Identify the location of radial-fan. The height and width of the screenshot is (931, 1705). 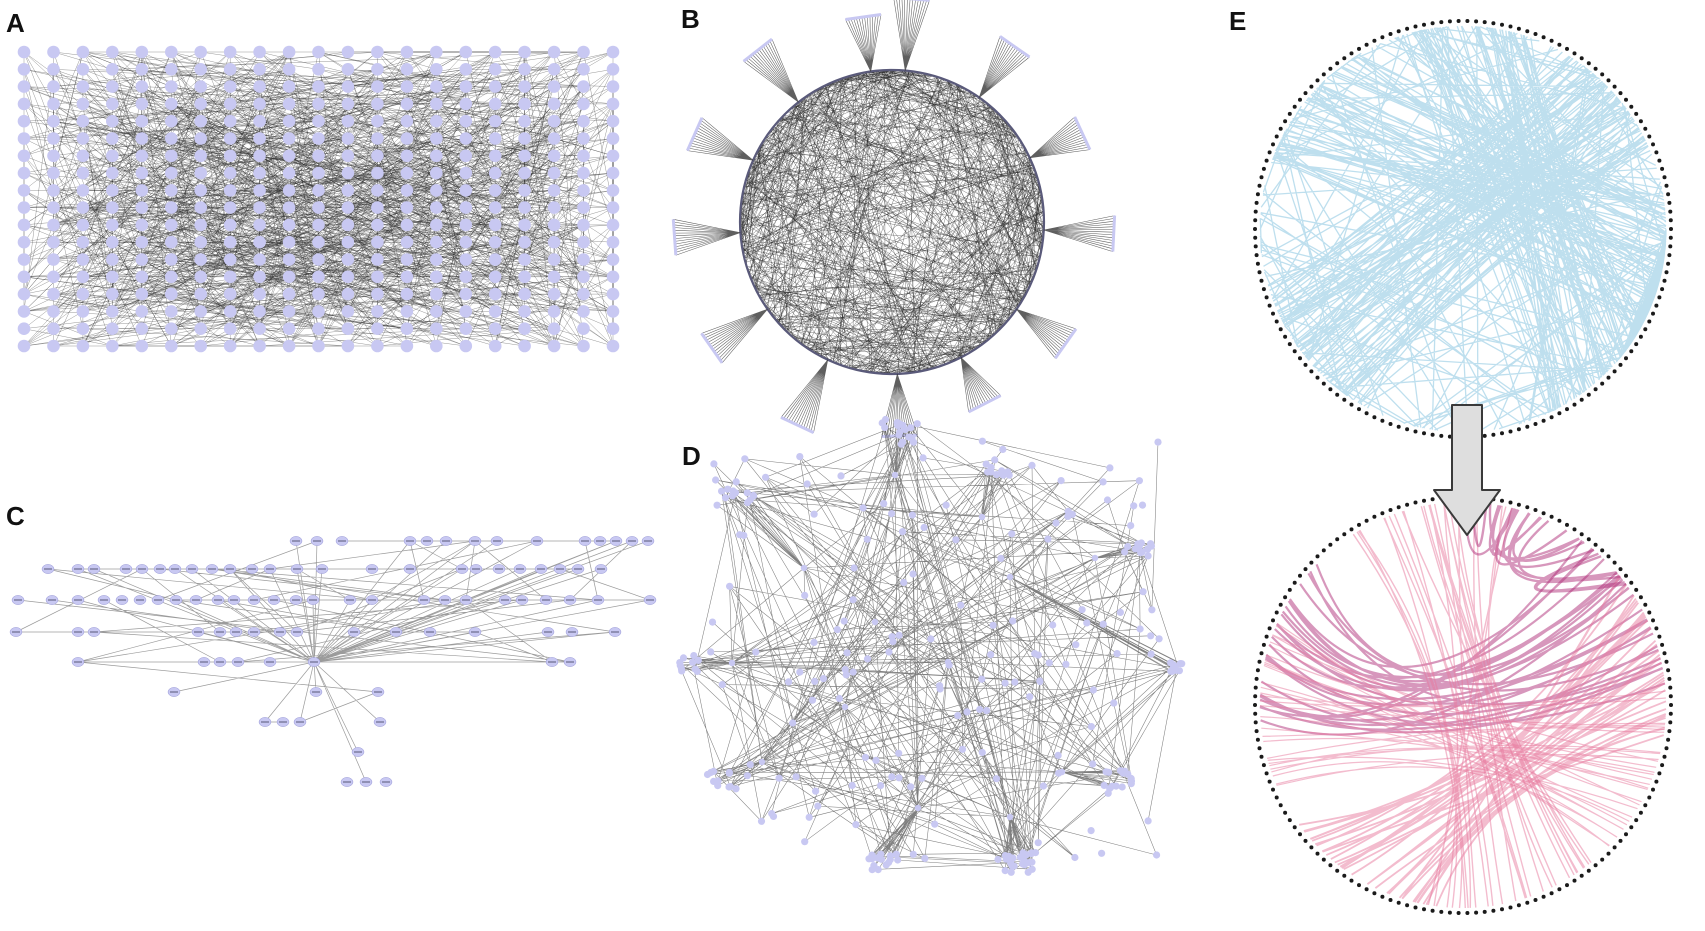
(1060, 137).